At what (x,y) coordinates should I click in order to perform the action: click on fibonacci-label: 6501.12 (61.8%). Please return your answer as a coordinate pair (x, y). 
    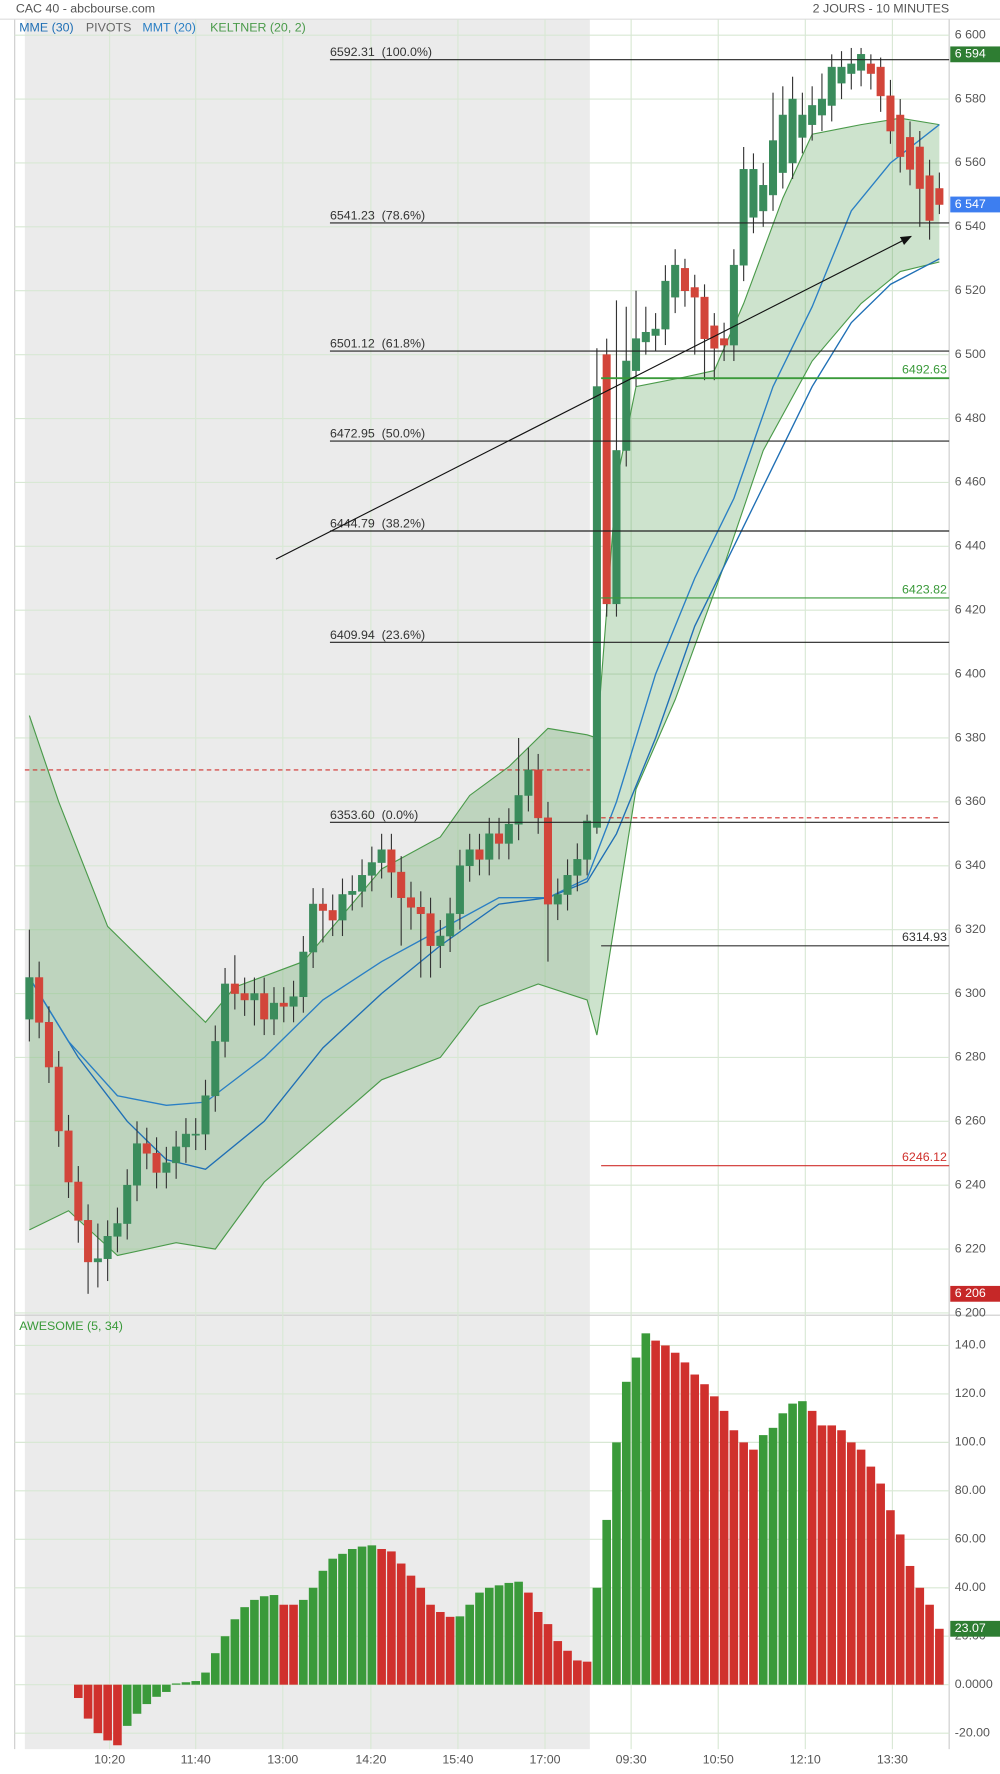
    Looking at the image, I should click on (377, 344).